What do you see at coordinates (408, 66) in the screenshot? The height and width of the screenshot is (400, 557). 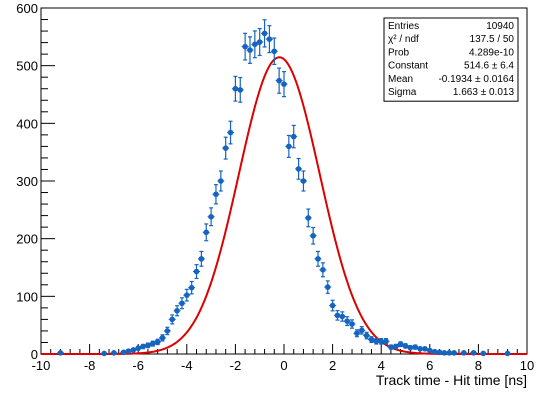 I see `stats-label: Constant` at bounding box center [408, 66].